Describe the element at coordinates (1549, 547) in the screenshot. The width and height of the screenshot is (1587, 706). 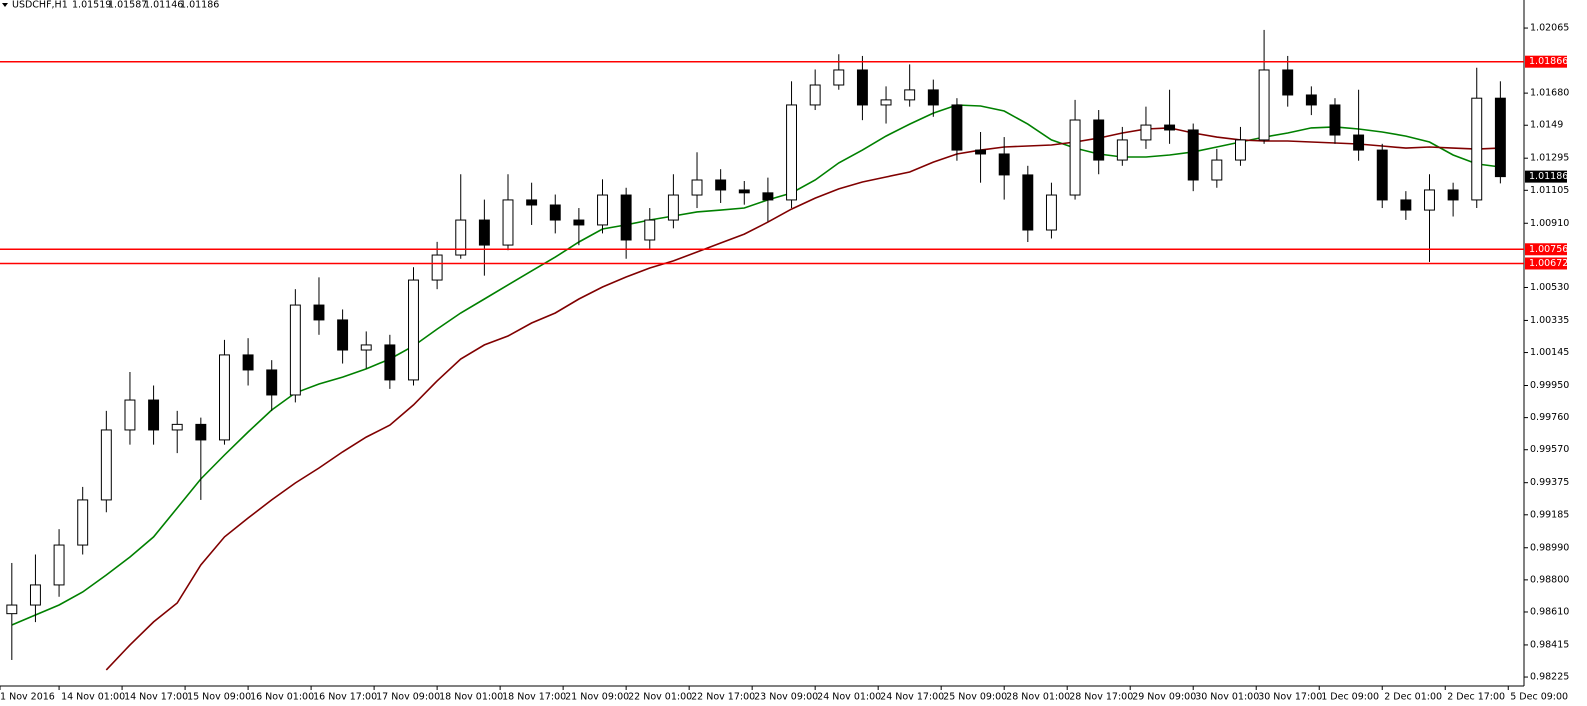
I see `y-tick-label: 0.98990` at that location.